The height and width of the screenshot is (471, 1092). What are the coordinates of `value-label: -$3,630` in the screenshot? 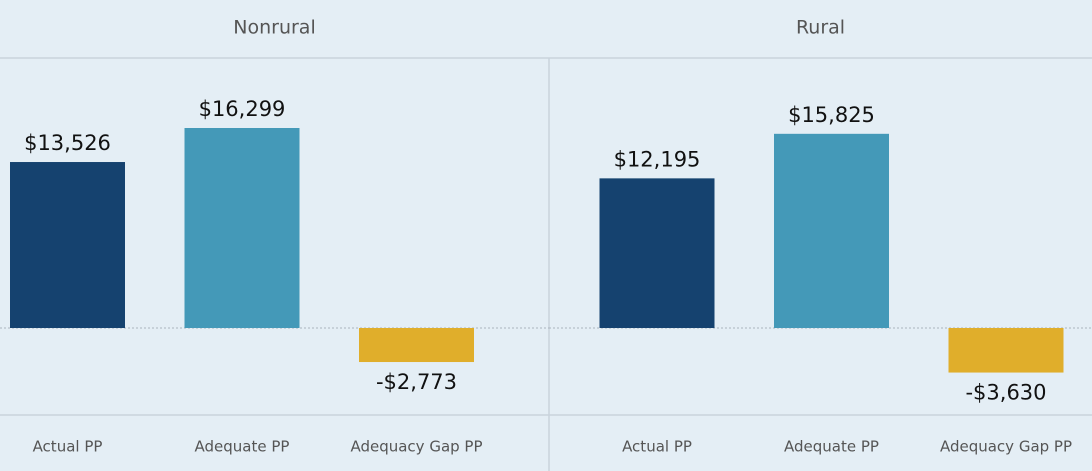 It's located at (1005, 393).